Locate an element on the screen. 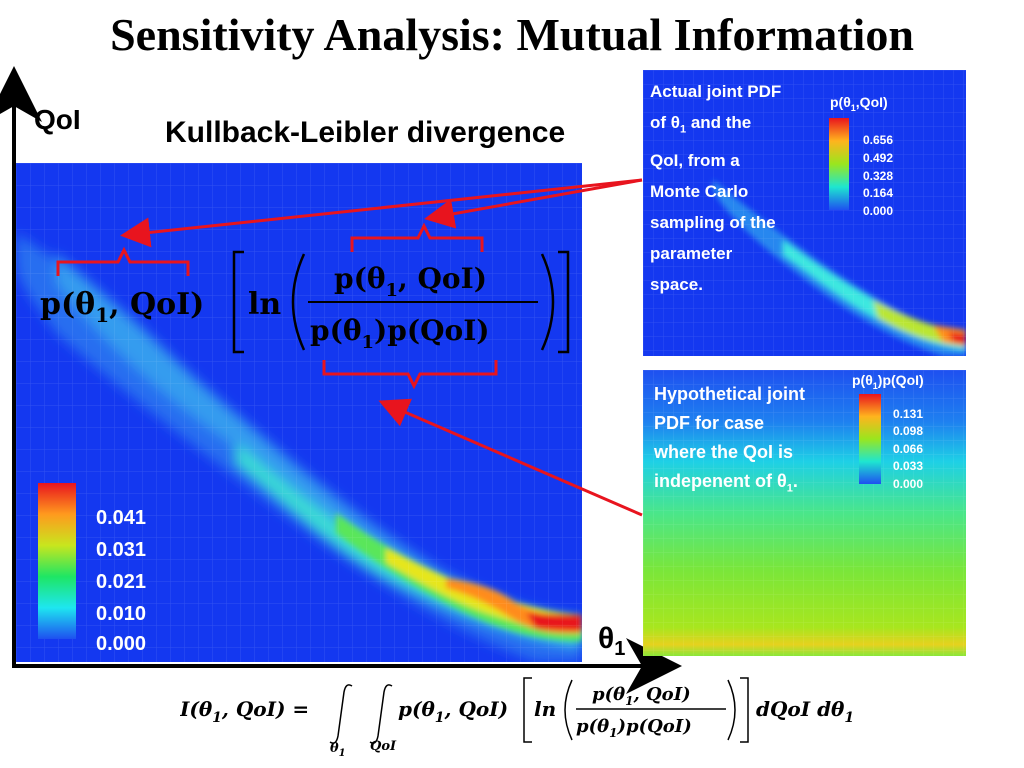  kl-divergence-label: Kullback-Leibler divergence is located at coordinates (365, 132).